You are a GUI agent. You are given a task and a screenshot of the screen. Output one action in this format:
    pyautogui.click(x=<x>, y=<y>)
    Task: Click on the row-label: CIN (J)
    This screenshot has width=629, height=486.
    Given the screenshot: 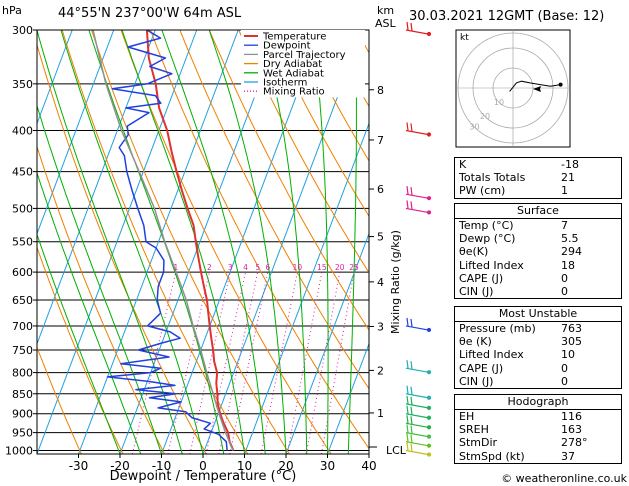 What is the action you would take?
    pyautogui.click(x=476, y=291)
    